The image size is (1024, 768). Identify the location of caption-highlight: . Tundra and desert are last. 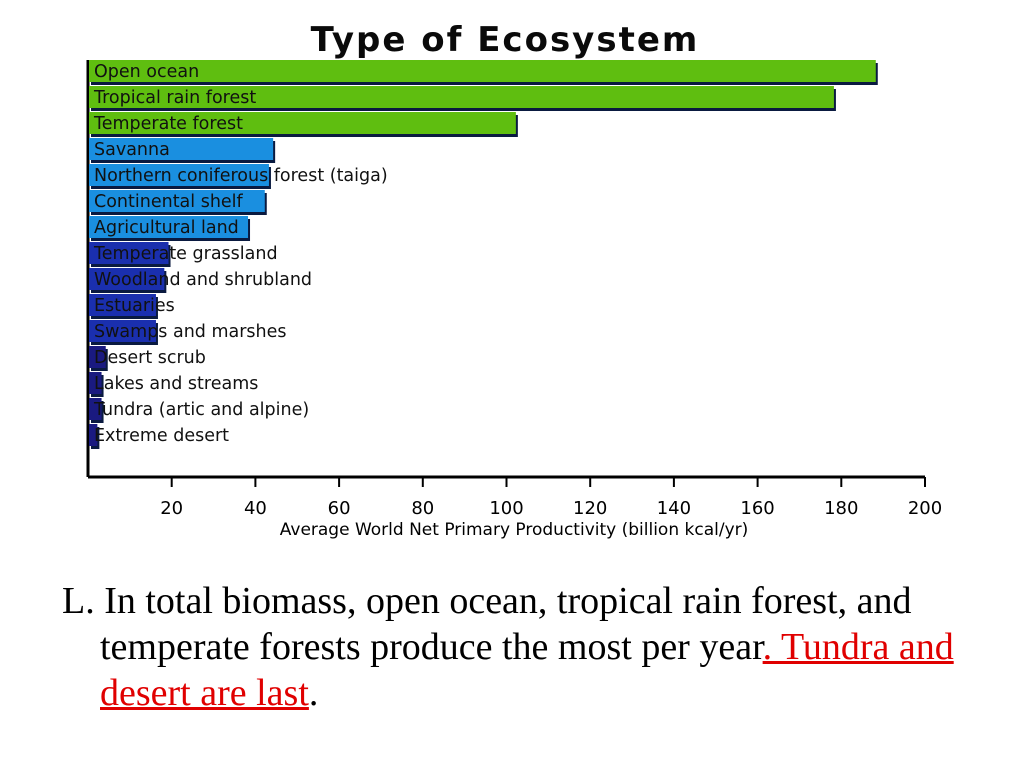
(527, 670).